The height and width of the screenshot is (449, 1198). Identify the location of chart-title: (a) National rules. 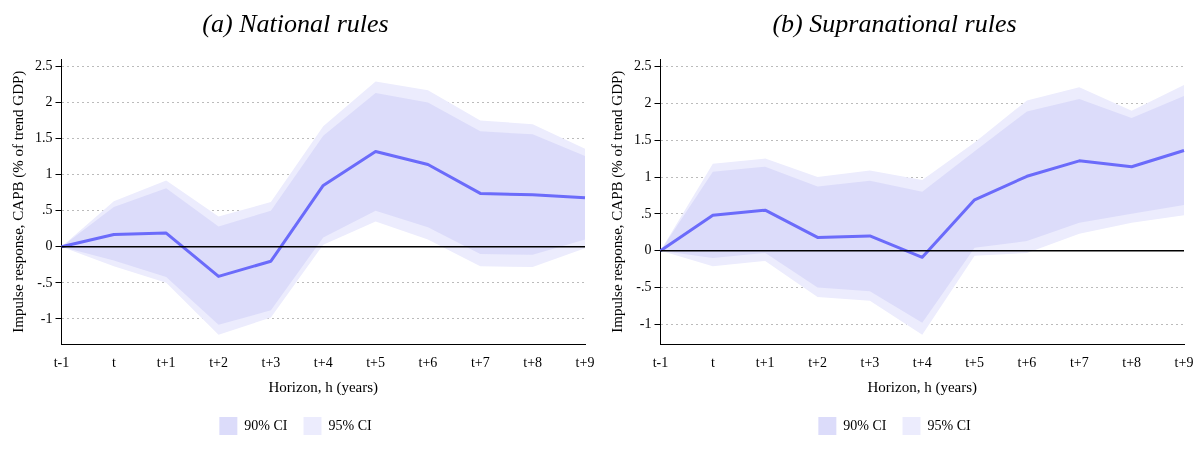
(295, 24).